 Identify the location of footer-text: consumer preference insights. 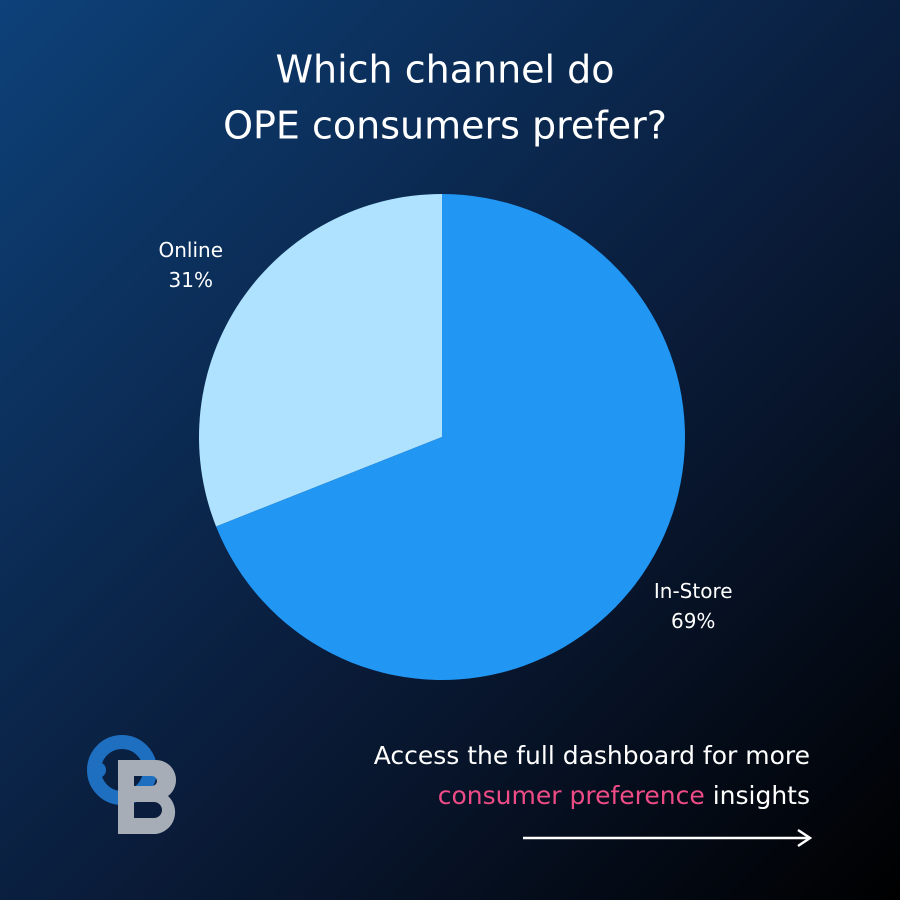
(624, 795).